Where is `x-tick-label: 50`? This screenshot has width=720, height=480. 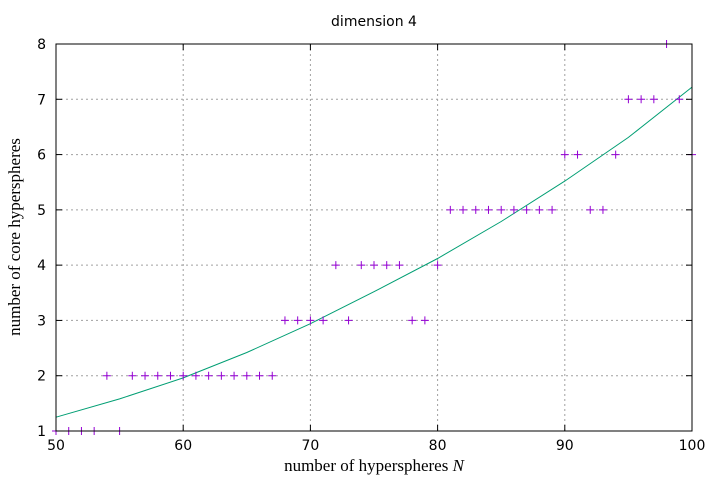 x-tick-label: 50 is located at coordinates (56, 446).